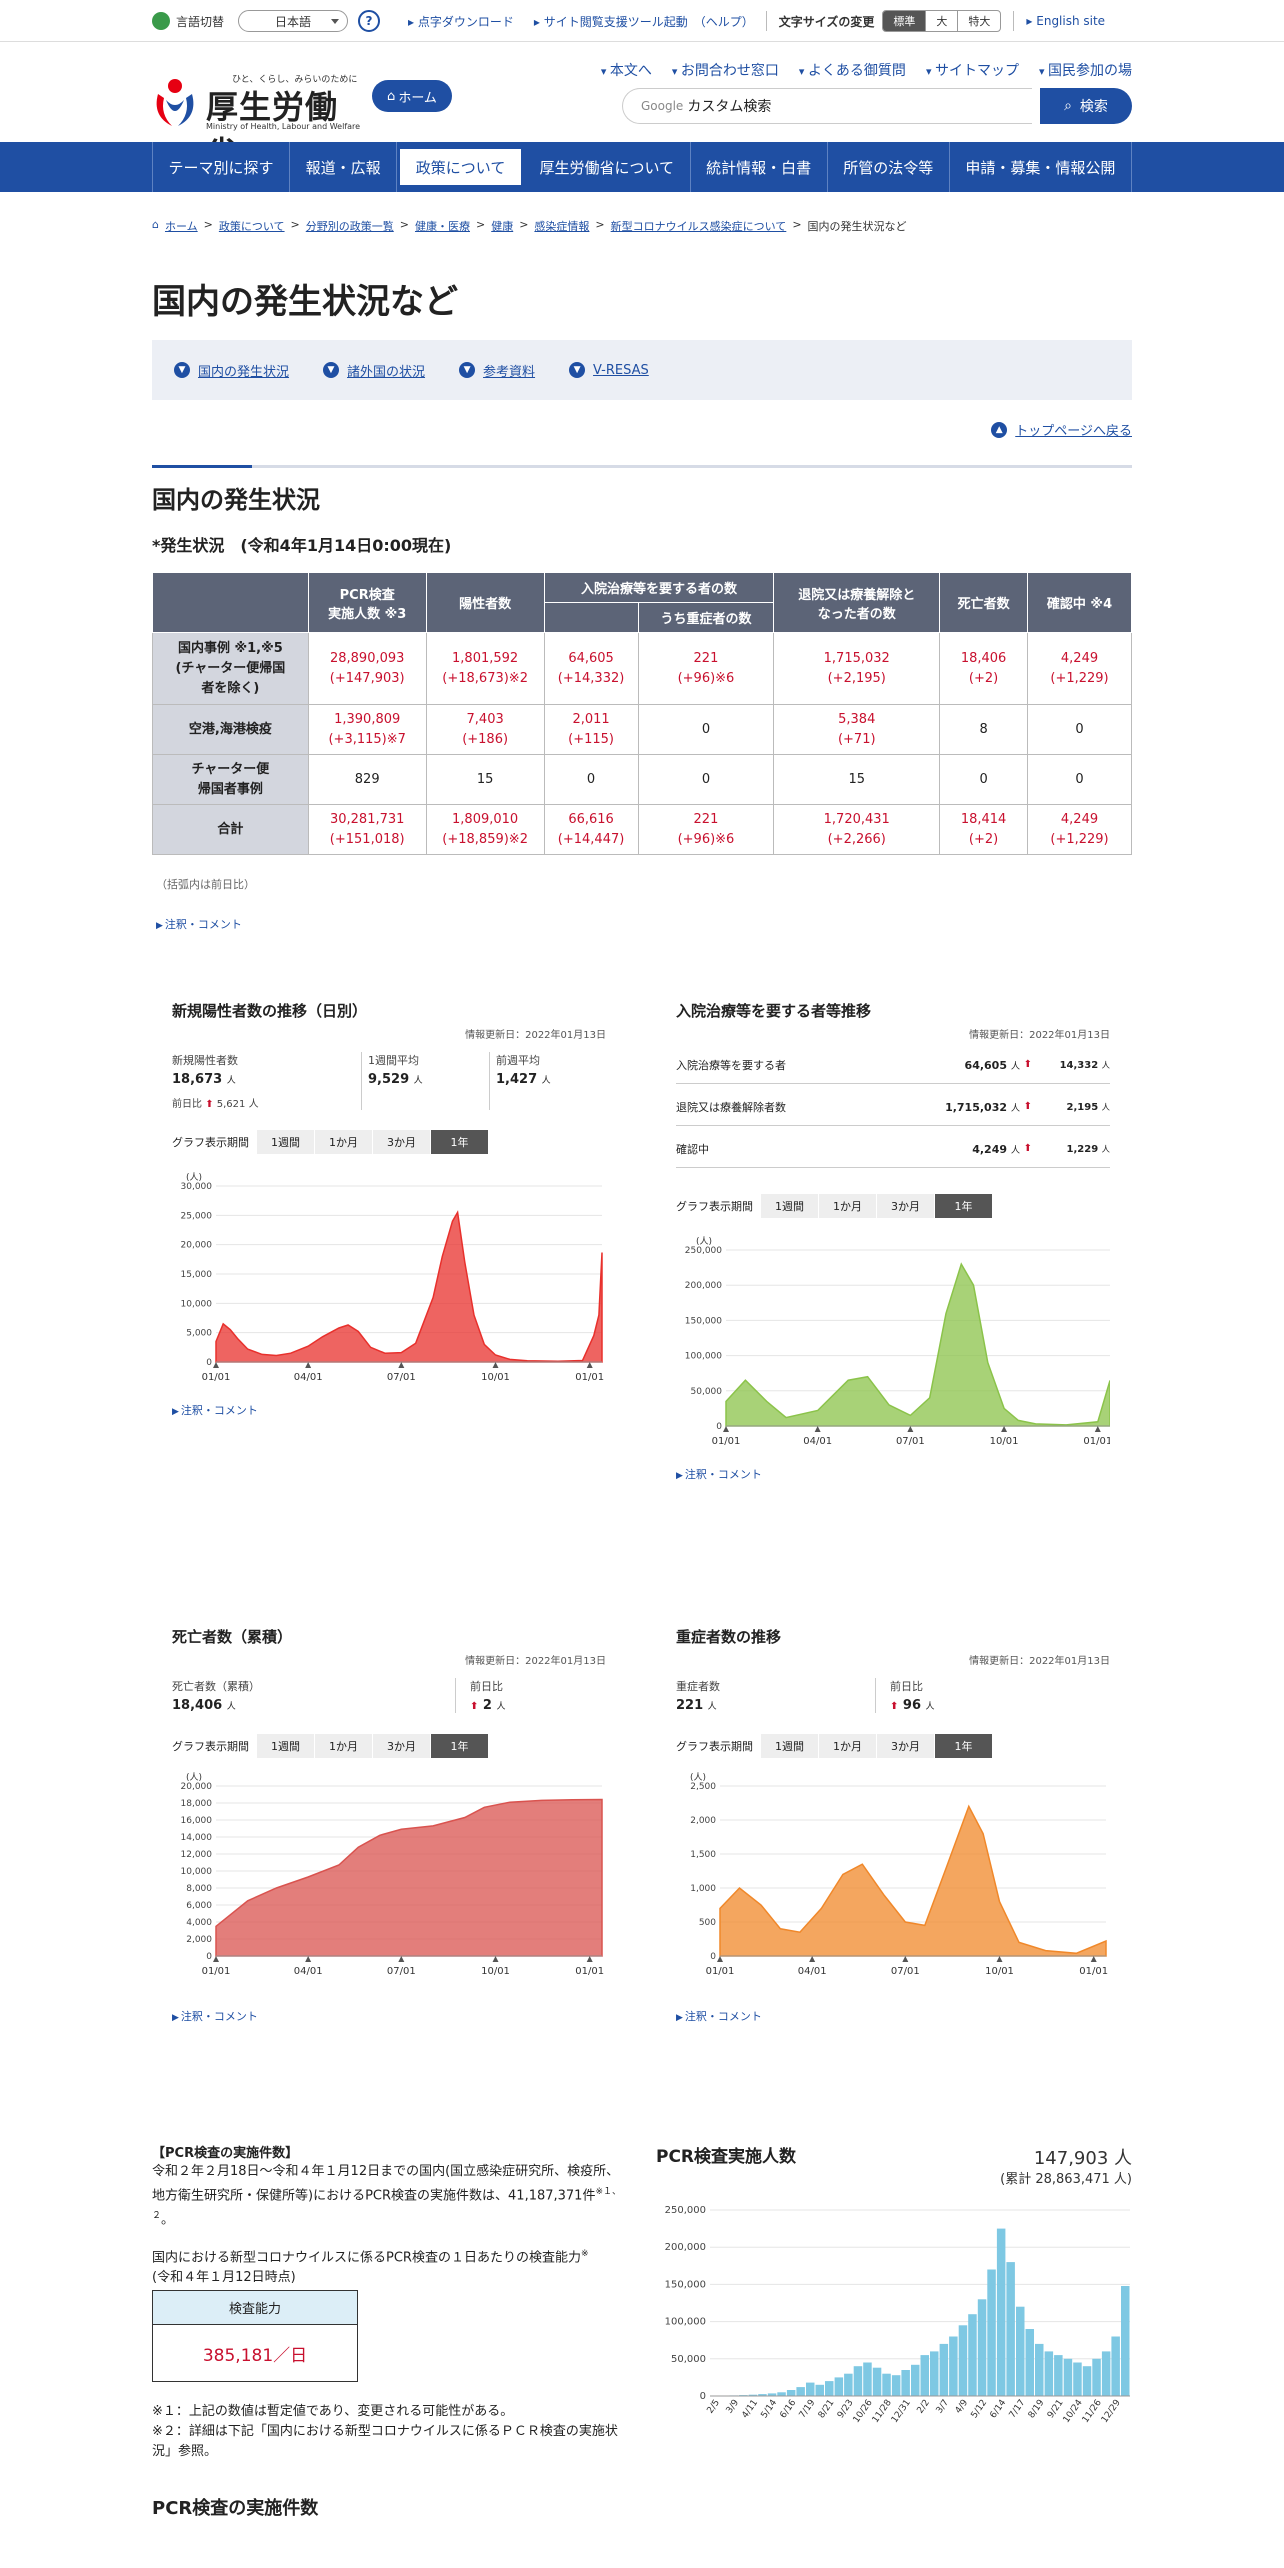 This screenshot has width=1284, height=2568. Describe the element at coordinates (369, 21) in the screenshot. I see `help-icon: ?` at that location.